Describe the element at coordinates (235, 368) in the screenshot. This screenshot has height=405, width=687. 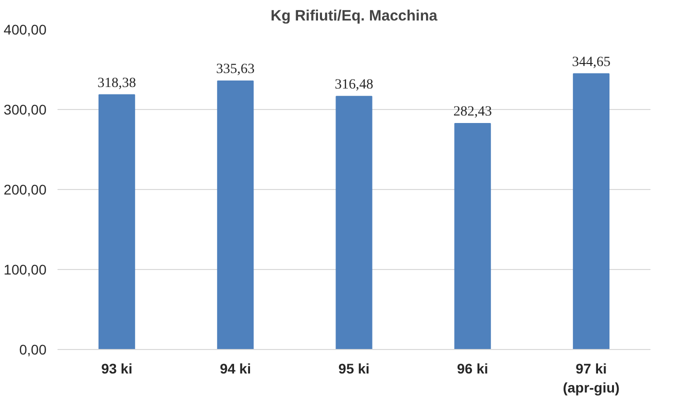
I see `x-tick-label: 94 ki` at that location.